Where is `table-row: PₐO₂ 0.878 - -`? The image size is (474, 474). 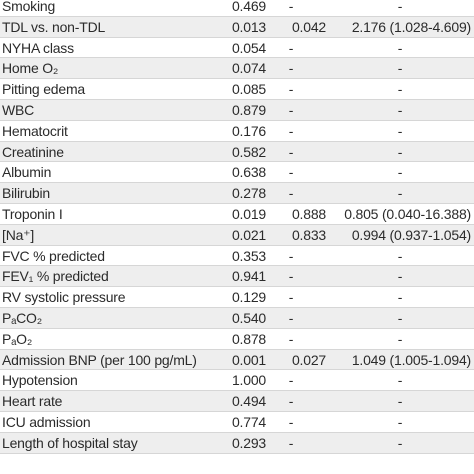 table-row: PₐO₂ 0.878 - - is located at coordinates (237, 339).